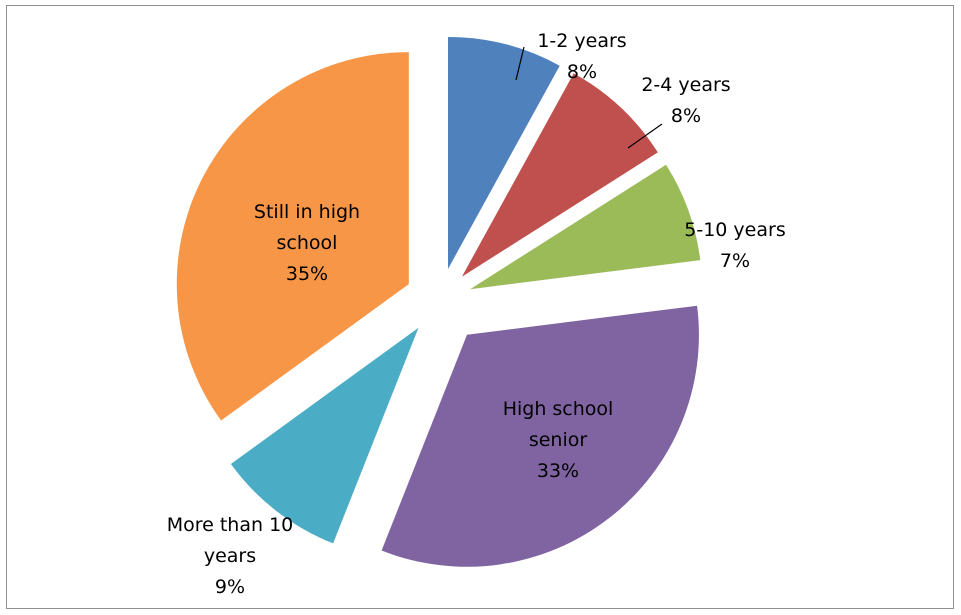  Describe the element at coordinates (685, 100) in the screenshot. I see `slice-label-1: 2-4 years 8%` at that location.